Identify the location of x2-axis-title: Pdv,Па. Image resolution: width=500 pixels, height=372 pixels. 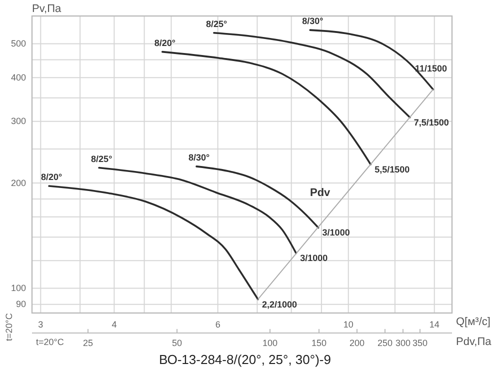
(474, 342).